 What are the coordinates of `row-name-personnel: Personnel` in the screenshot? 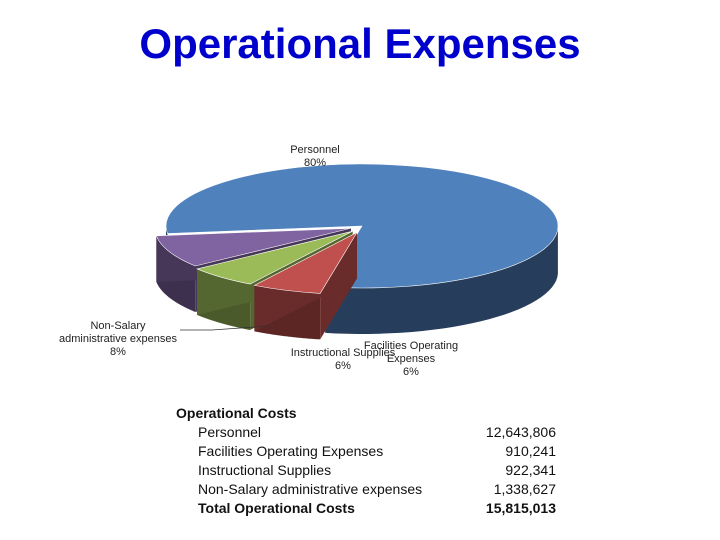 It's located at (230, 432).